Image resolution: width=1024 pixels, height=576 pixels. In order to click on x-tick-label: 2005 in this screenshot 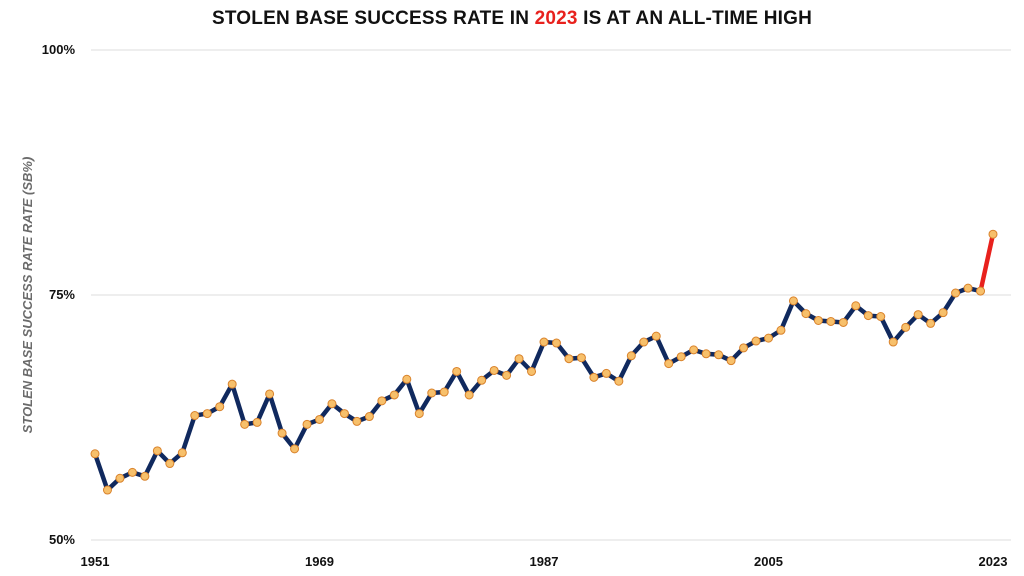, I will do `click(768, 561)`.